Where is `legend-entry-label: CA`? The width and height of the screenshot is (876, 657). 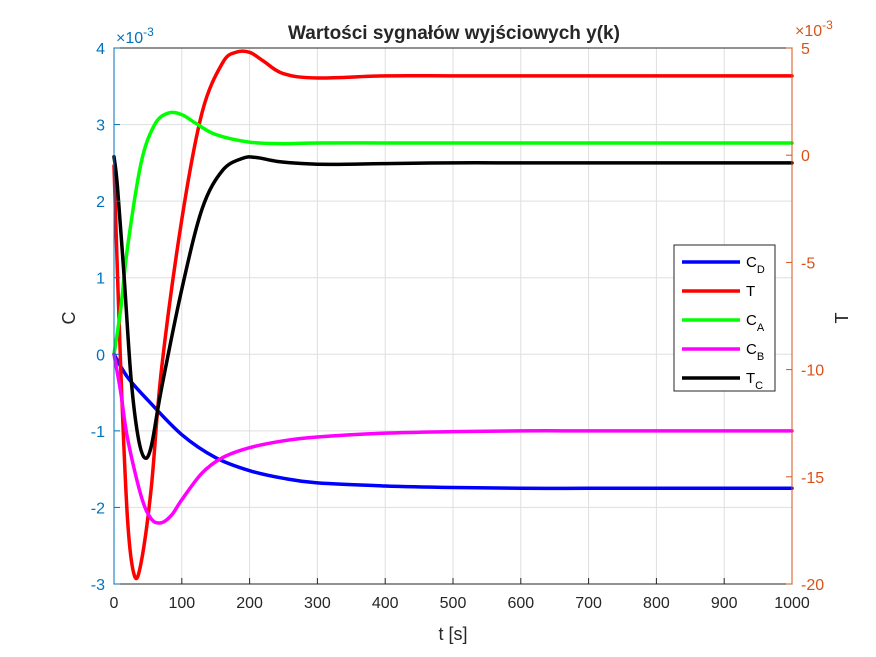
legend-entry-label: CA is located at coordinates (755, 323).